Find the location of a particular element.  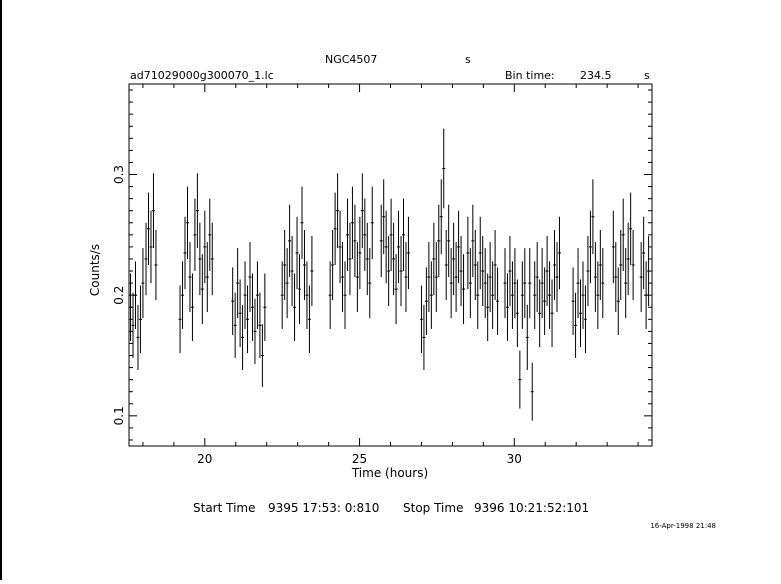

bin-time-label: Bin time: is located at coordinates (530, 75).